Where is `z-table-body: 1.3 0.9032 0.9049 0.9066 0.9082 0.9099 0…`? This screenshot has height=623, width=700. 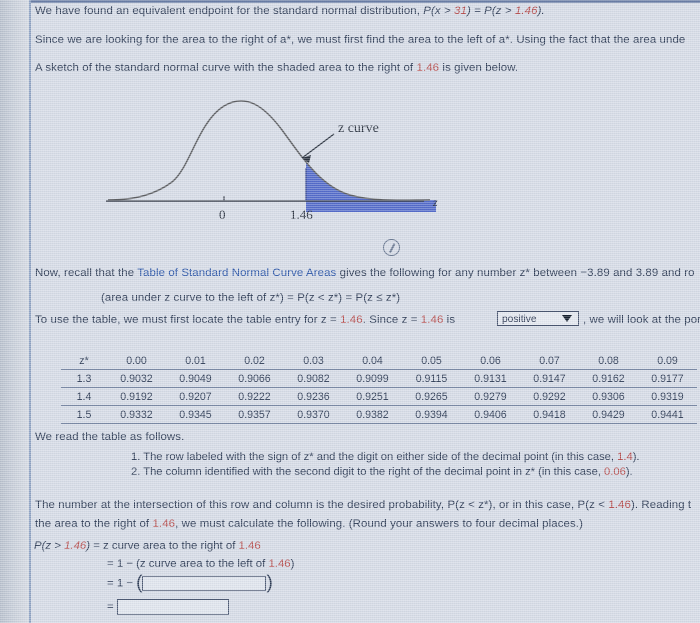 z-table-body: 1.3 0.9032 0.9049 0.9066 0.9082 0.9099 0… is located at coordinates (379, 396).